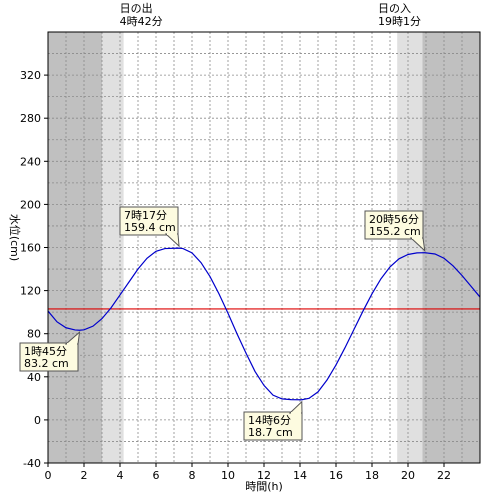 The height and width of the screenshot is (496, 496). I want to click on y-tick-label: 240, so click(30, 161).